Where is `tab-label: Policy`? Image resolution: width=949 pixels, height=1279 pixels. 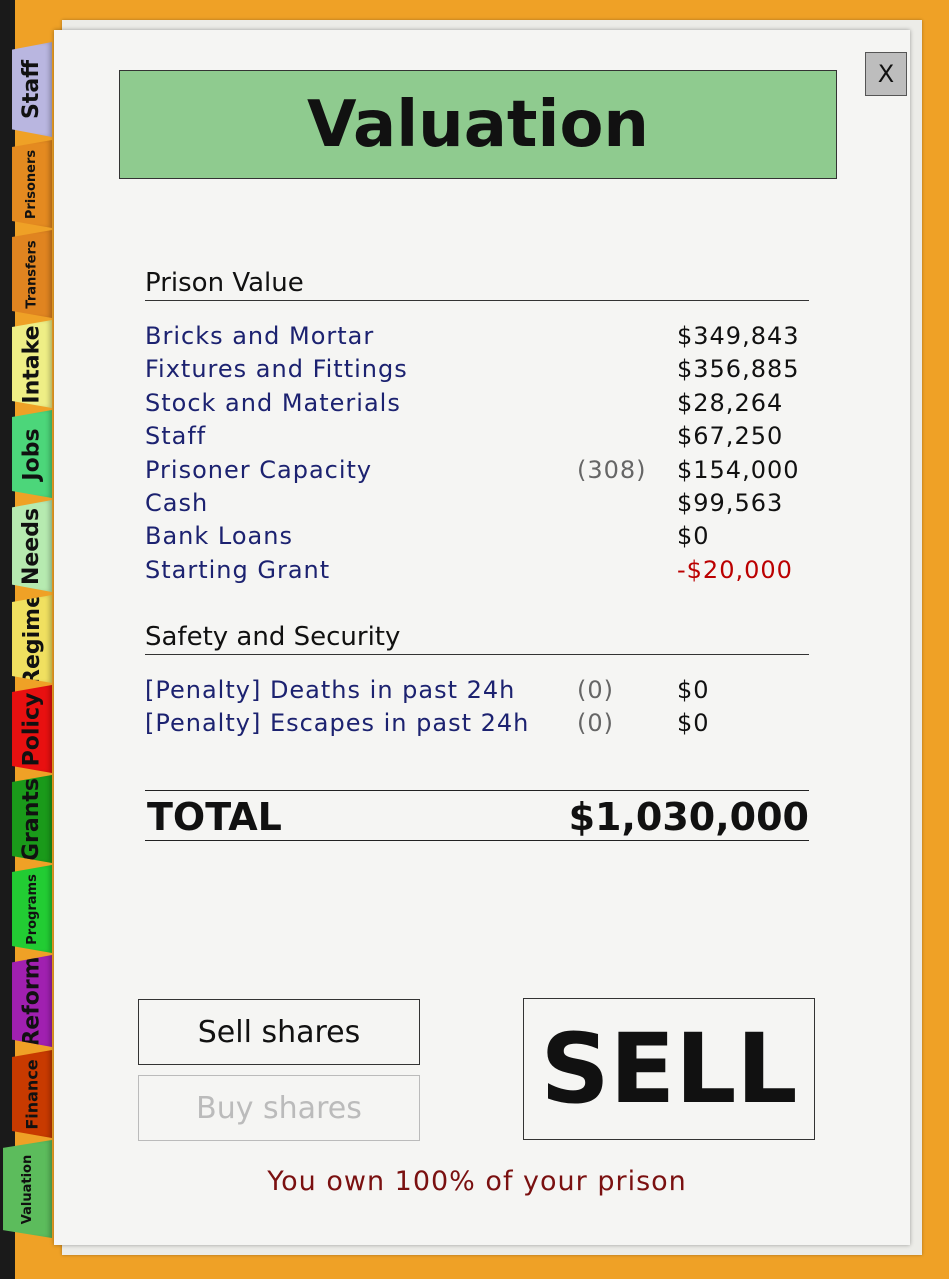
tab-label: Policy is located at coordinates (32, 729).